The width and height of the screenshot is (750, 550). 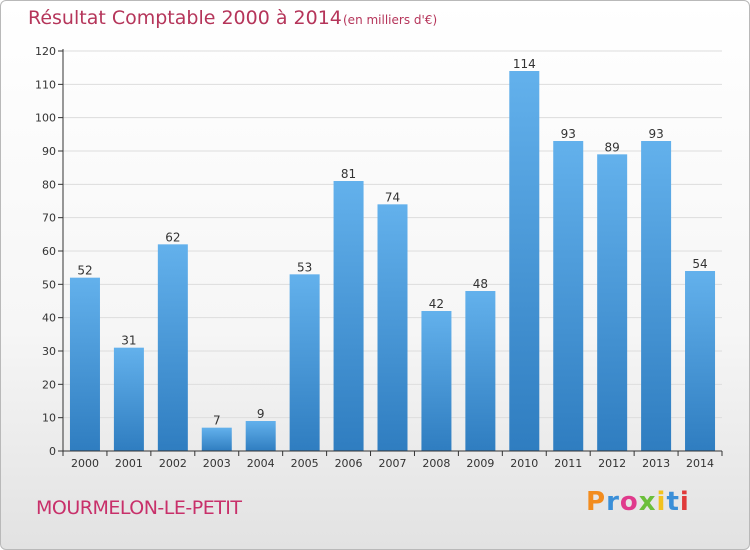 What do you see at coordinates (612, 463) in the screenshot?
I see `x-tick-label: 2012` at bounding box center [612, 463].